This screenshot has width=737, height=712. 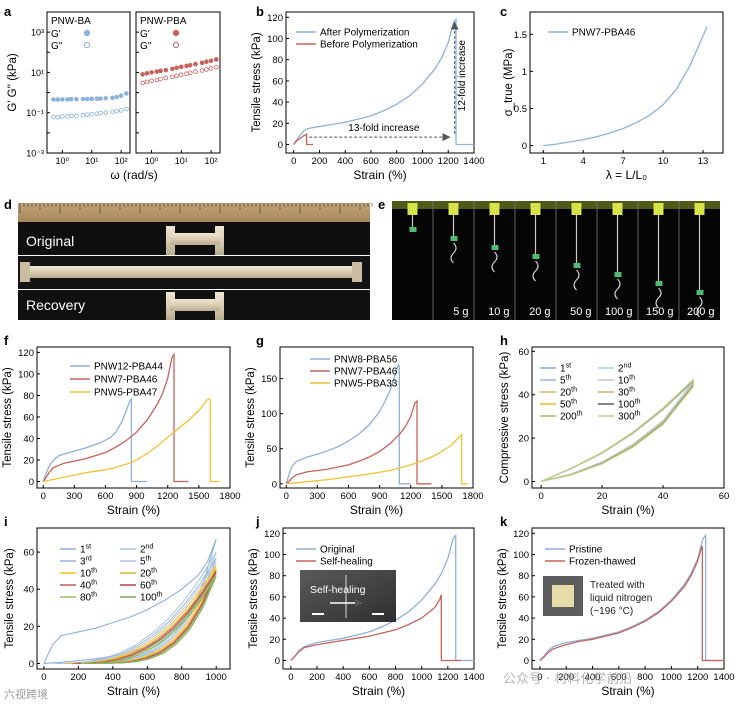 I want to click on legend-label: 10th, so click(x=626, y=381).